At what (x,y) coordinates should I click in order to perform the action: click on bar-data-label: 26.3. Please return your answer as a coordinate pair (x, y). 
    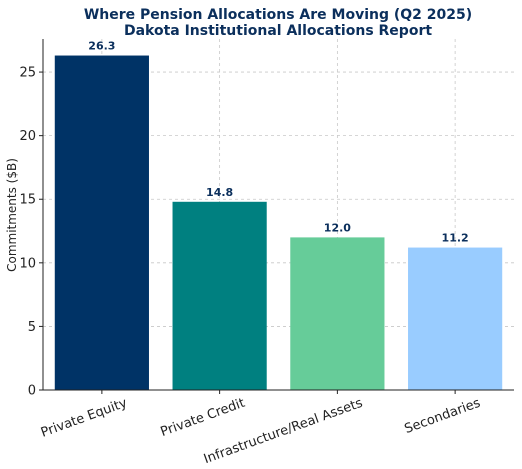
    Looking at the image, I should click on (101, 46).